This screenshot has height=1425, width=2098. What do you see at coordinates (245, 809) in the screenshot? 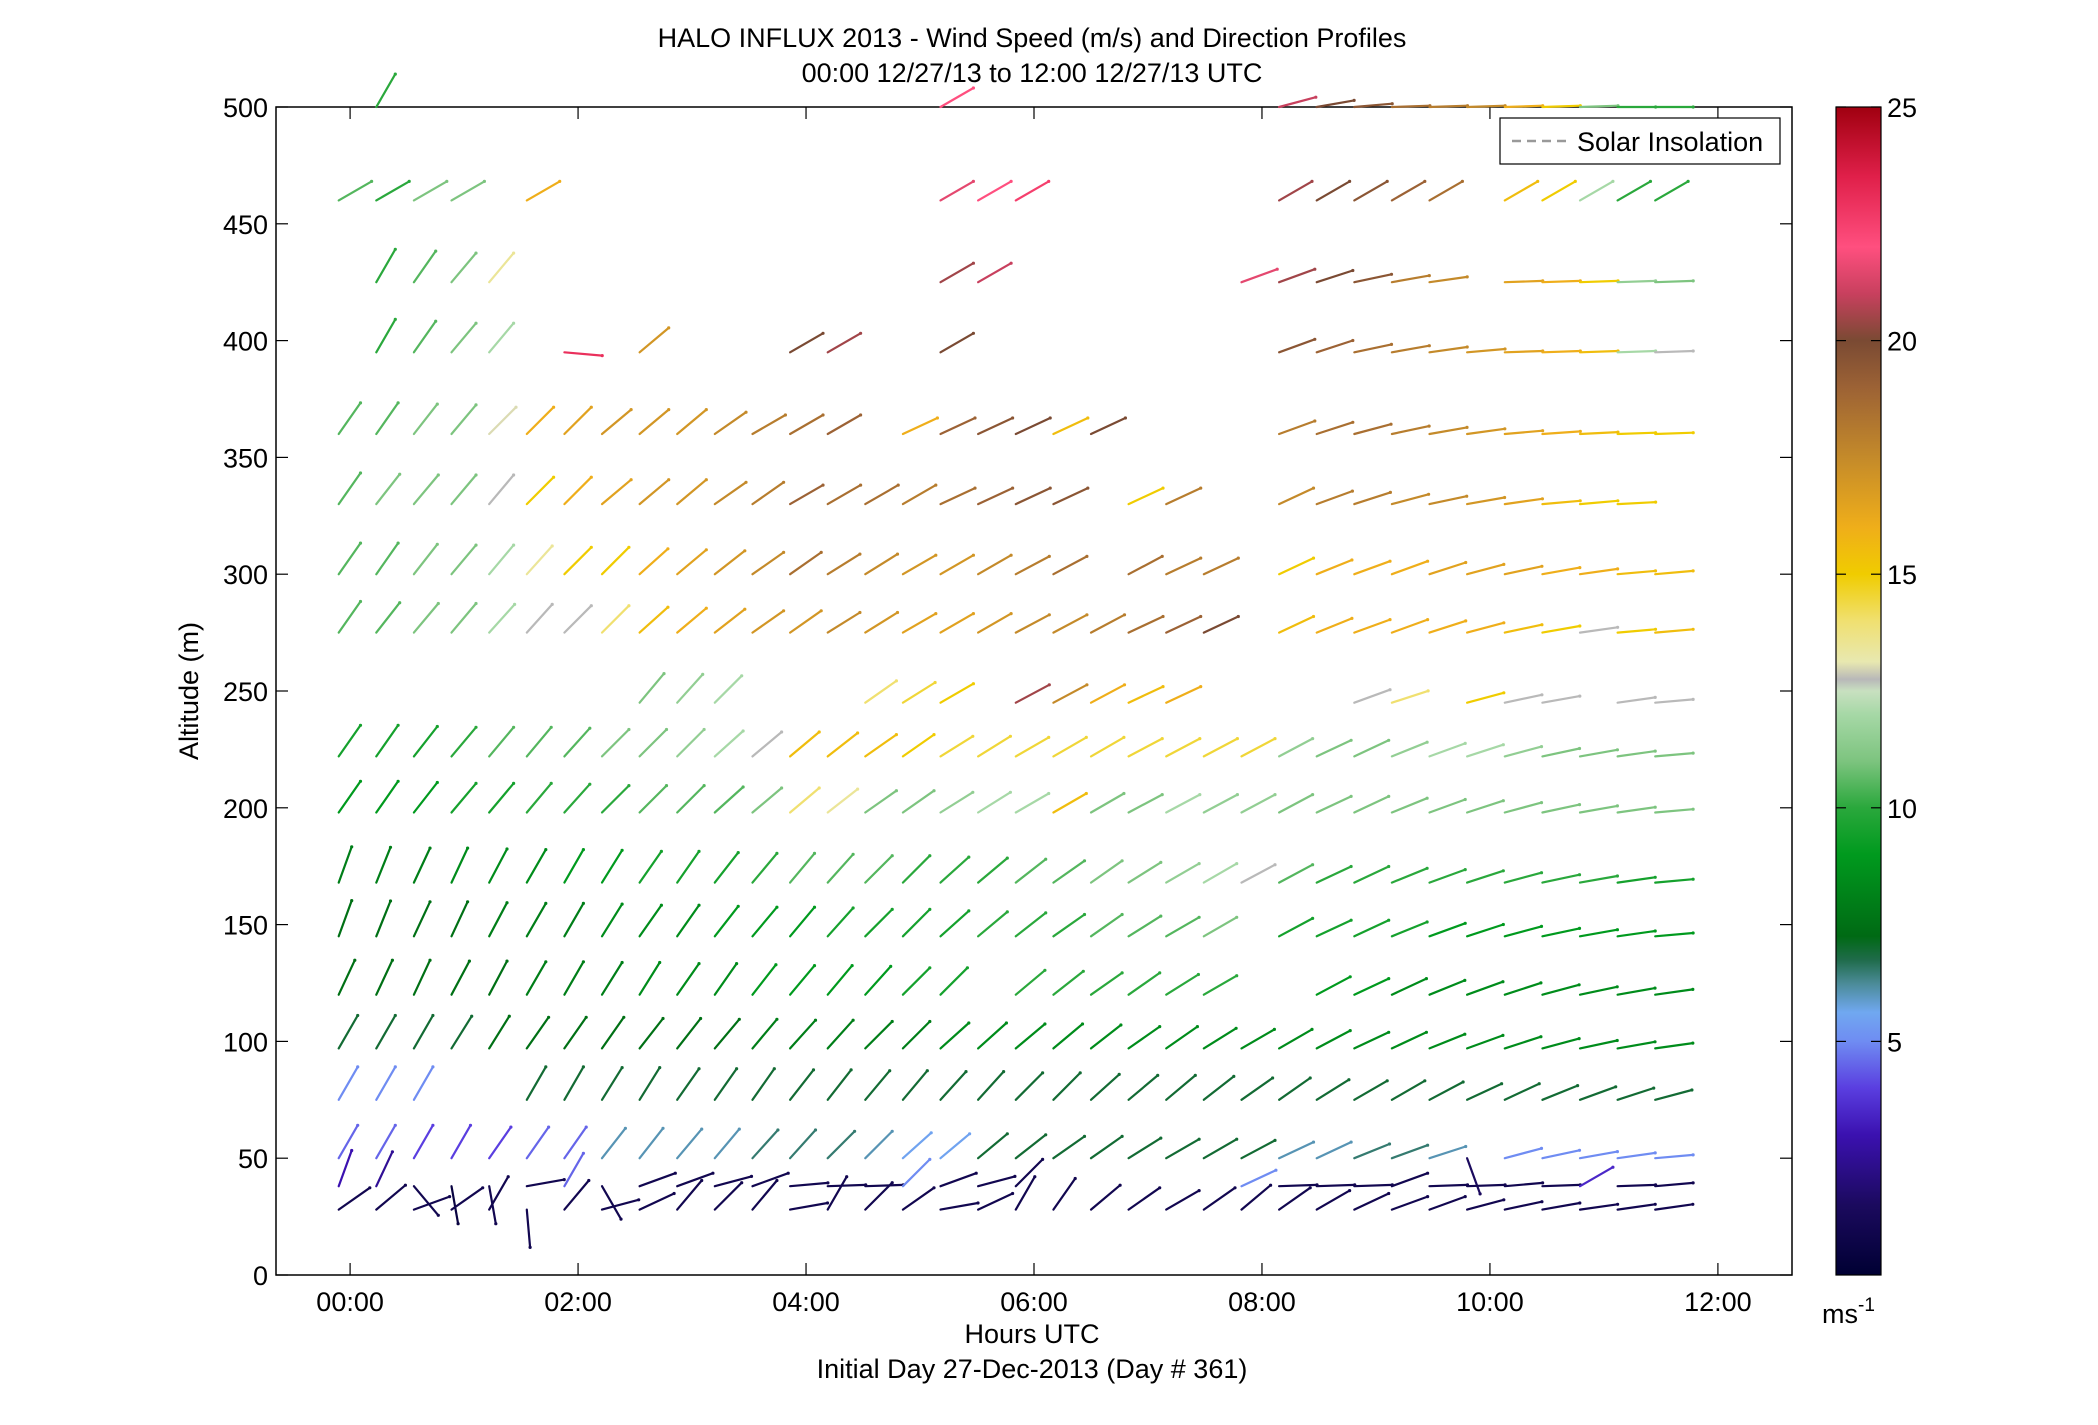
I see `y-tick-label: 200` at bounding box center [245, 809].